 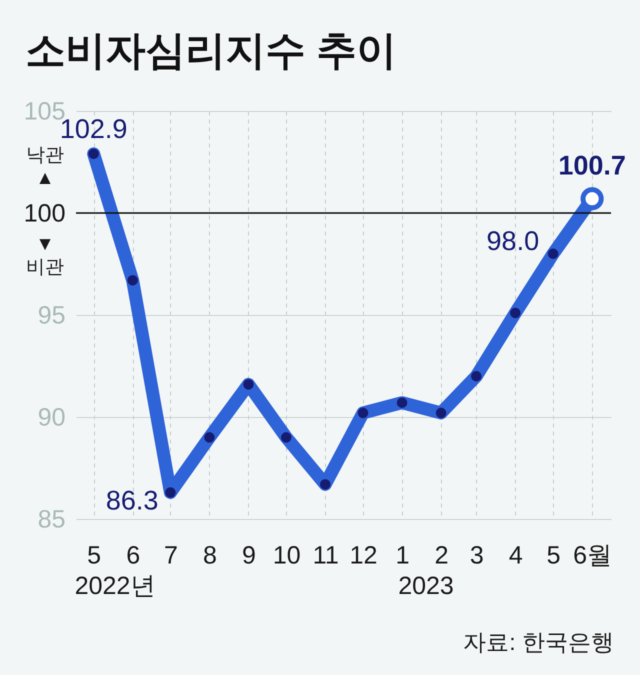 What do you see at coordinates (45, 256) in the screenshot?
I see `text: ▼ 비관` at bounding box center [45, 256].